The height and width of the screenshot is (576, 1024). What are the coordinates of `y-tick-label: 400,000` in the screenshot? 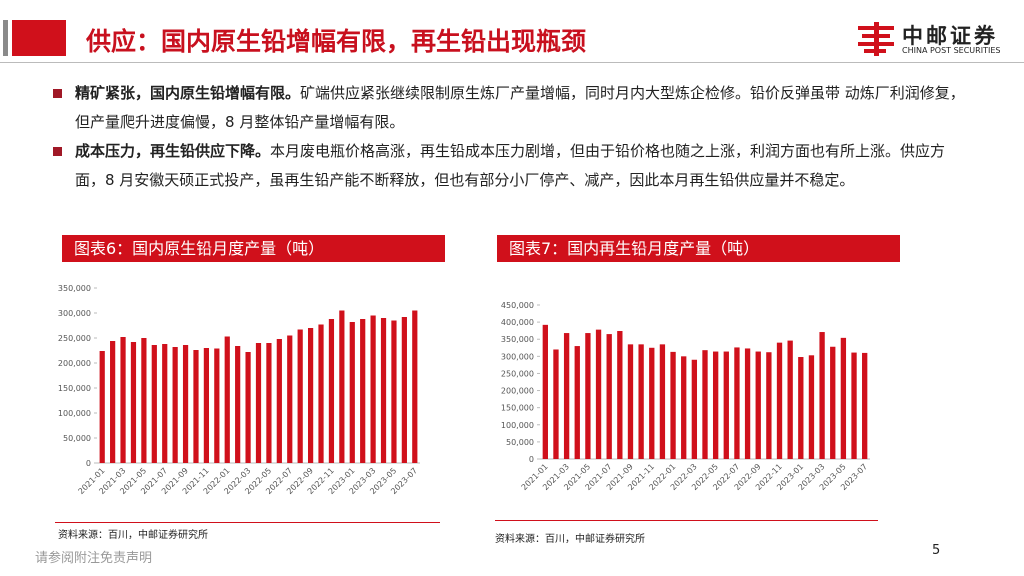 It's located at (517, 322).